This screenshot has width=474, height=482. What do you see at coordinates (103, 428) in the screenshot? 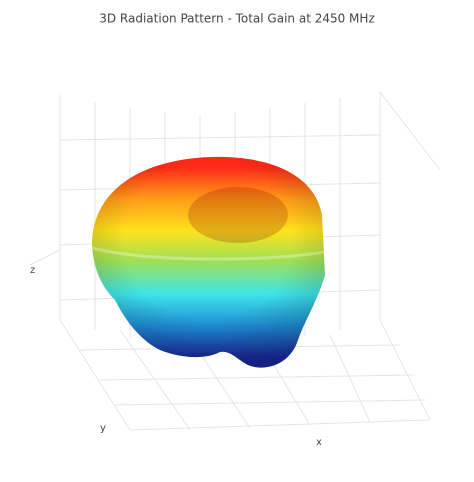
I see `y-axis-label: y` at bounding box center [103, 428].